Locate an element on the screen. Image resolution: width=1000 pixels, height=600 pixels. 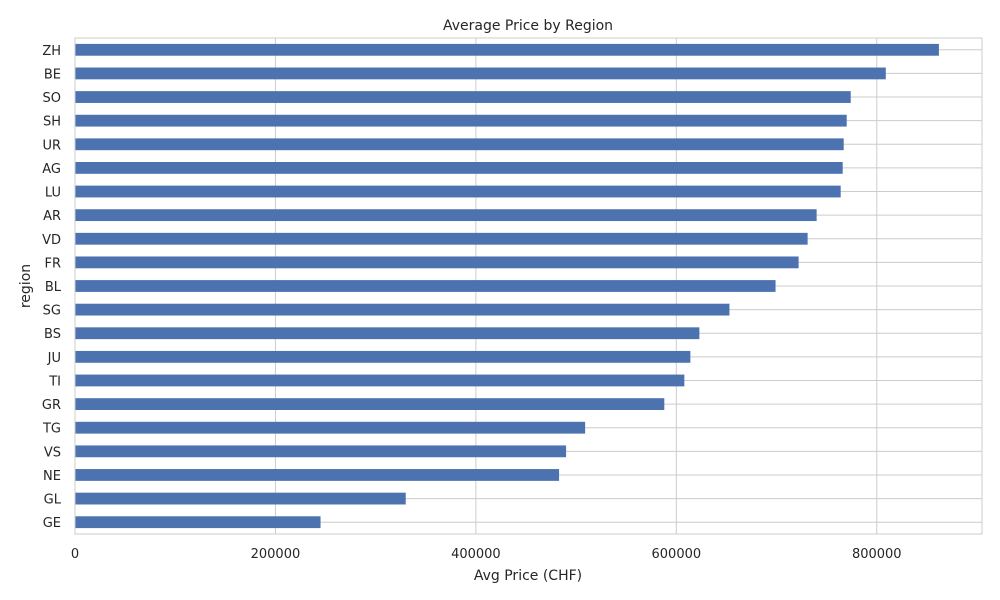
chart-title: Average Price by Region is located at coordinates (528, 26).